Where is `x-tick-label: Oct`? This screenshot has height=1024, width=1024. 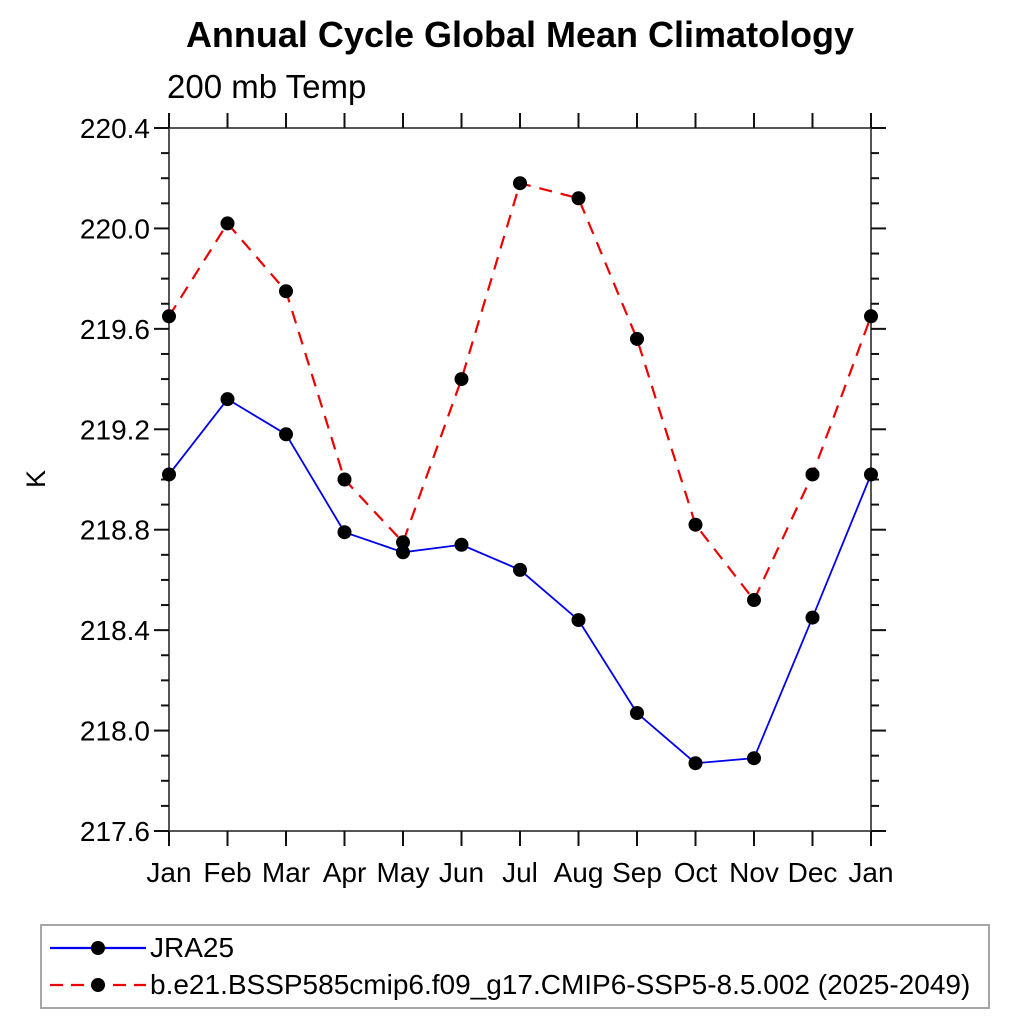 x-tick-label: Oct is located at coordinates (696, 872).